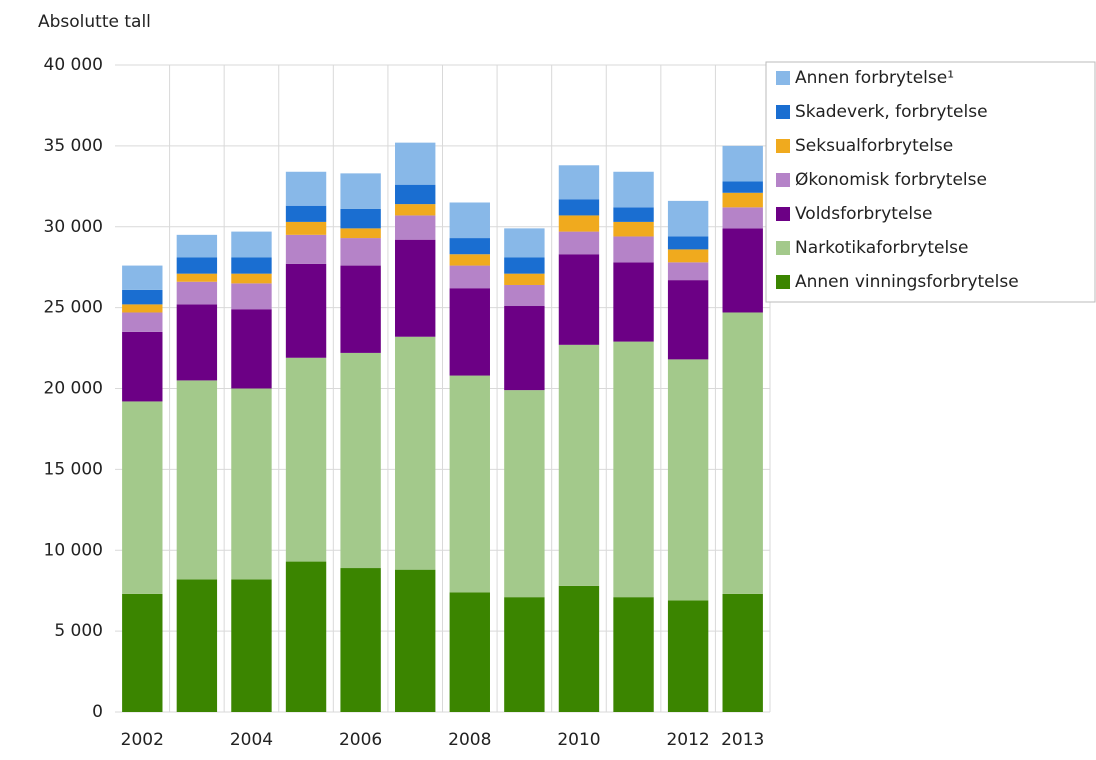 The width and height of the screenshot is (1096, 760). What do you see at coordinates (742, 740) in the screenshot?
I see `x-tick-label: 2013` at bounding box center [742, 740].